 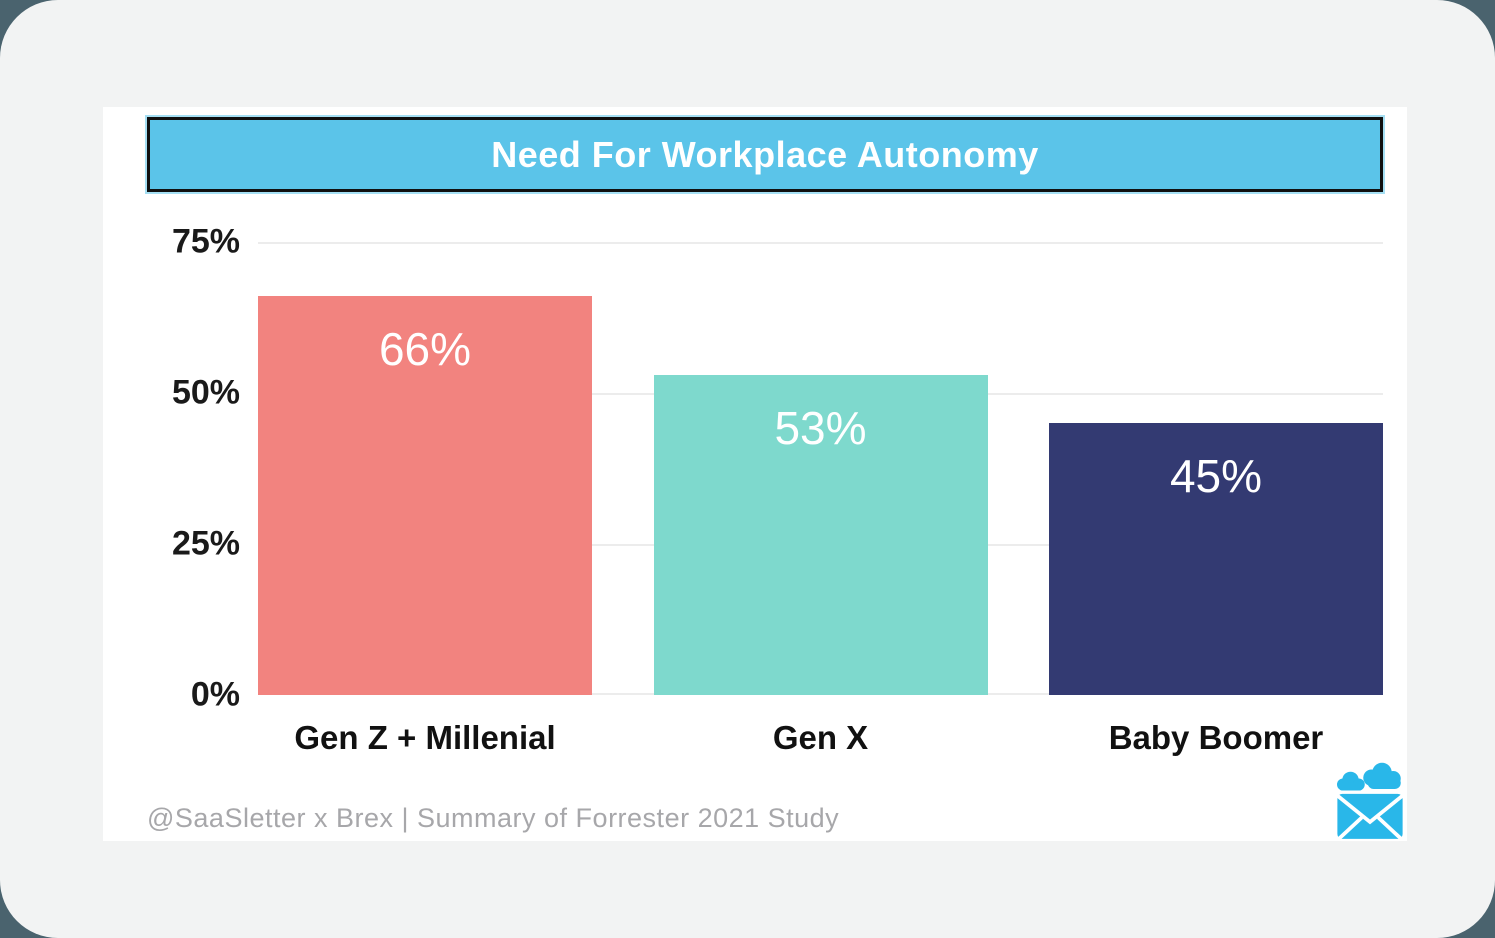 What do you see at coordinates (205, 543) in the screenshot?
I see `y-tick-25: 25%` at bounding box center [205, 543].